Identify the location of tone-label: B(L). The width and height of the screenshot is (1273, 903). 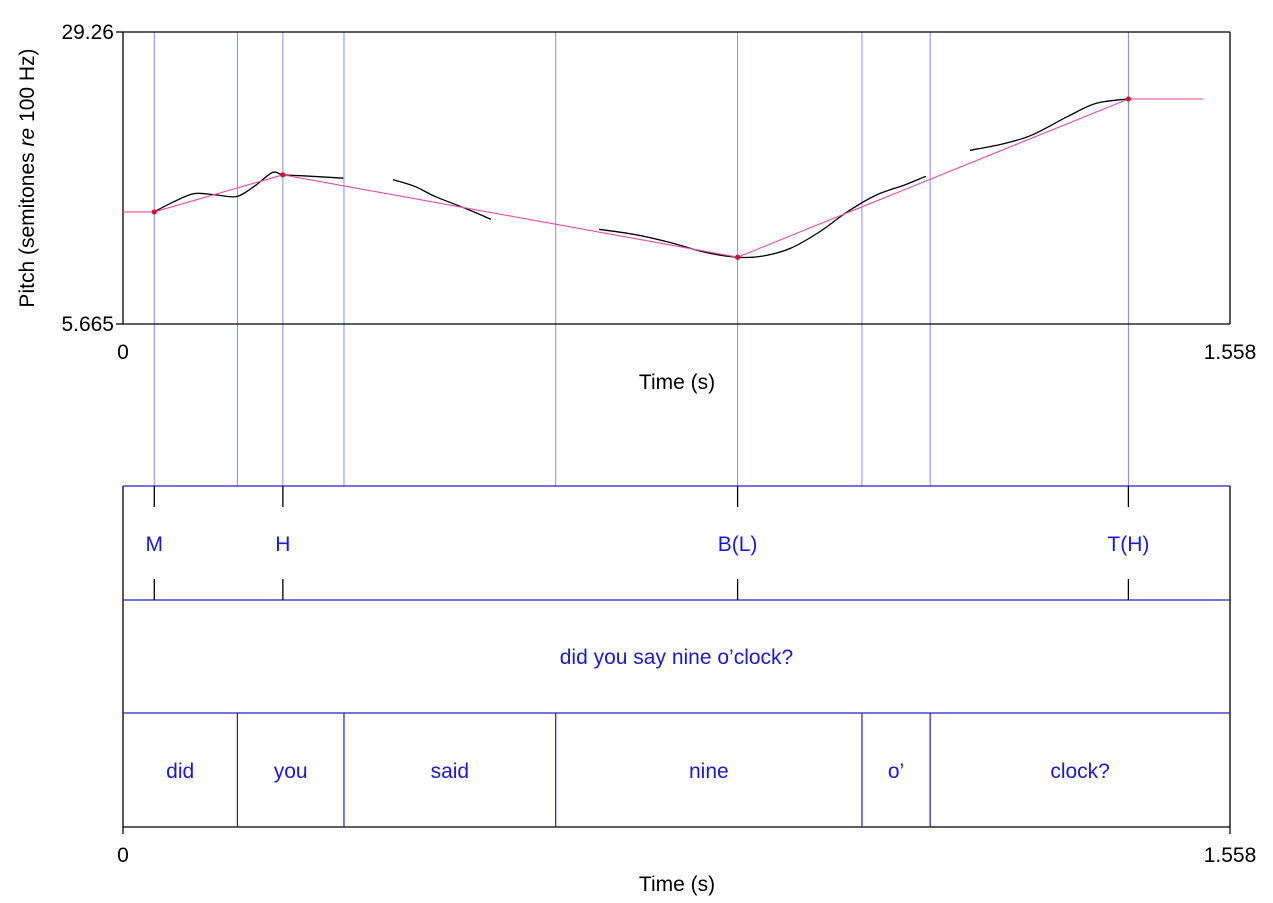
(738, 544).